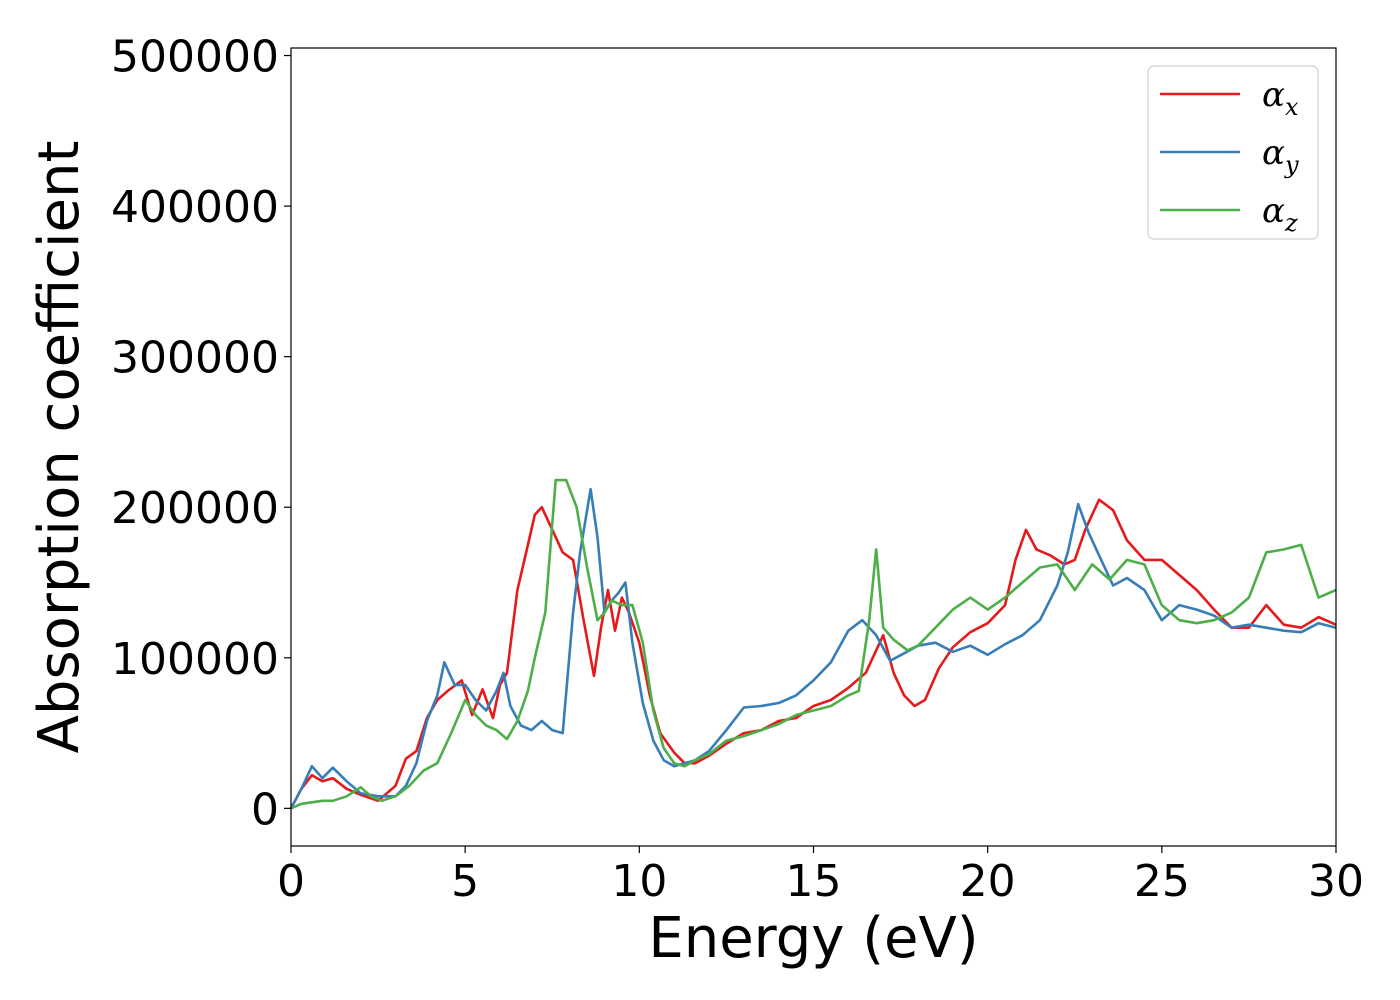 The height and width of the screenshot is (1000, 1400). What do you see at coordinates (195, 659) in the screenshot?
I see `y-tick-label: 100000` at bounding box center [195, 659].